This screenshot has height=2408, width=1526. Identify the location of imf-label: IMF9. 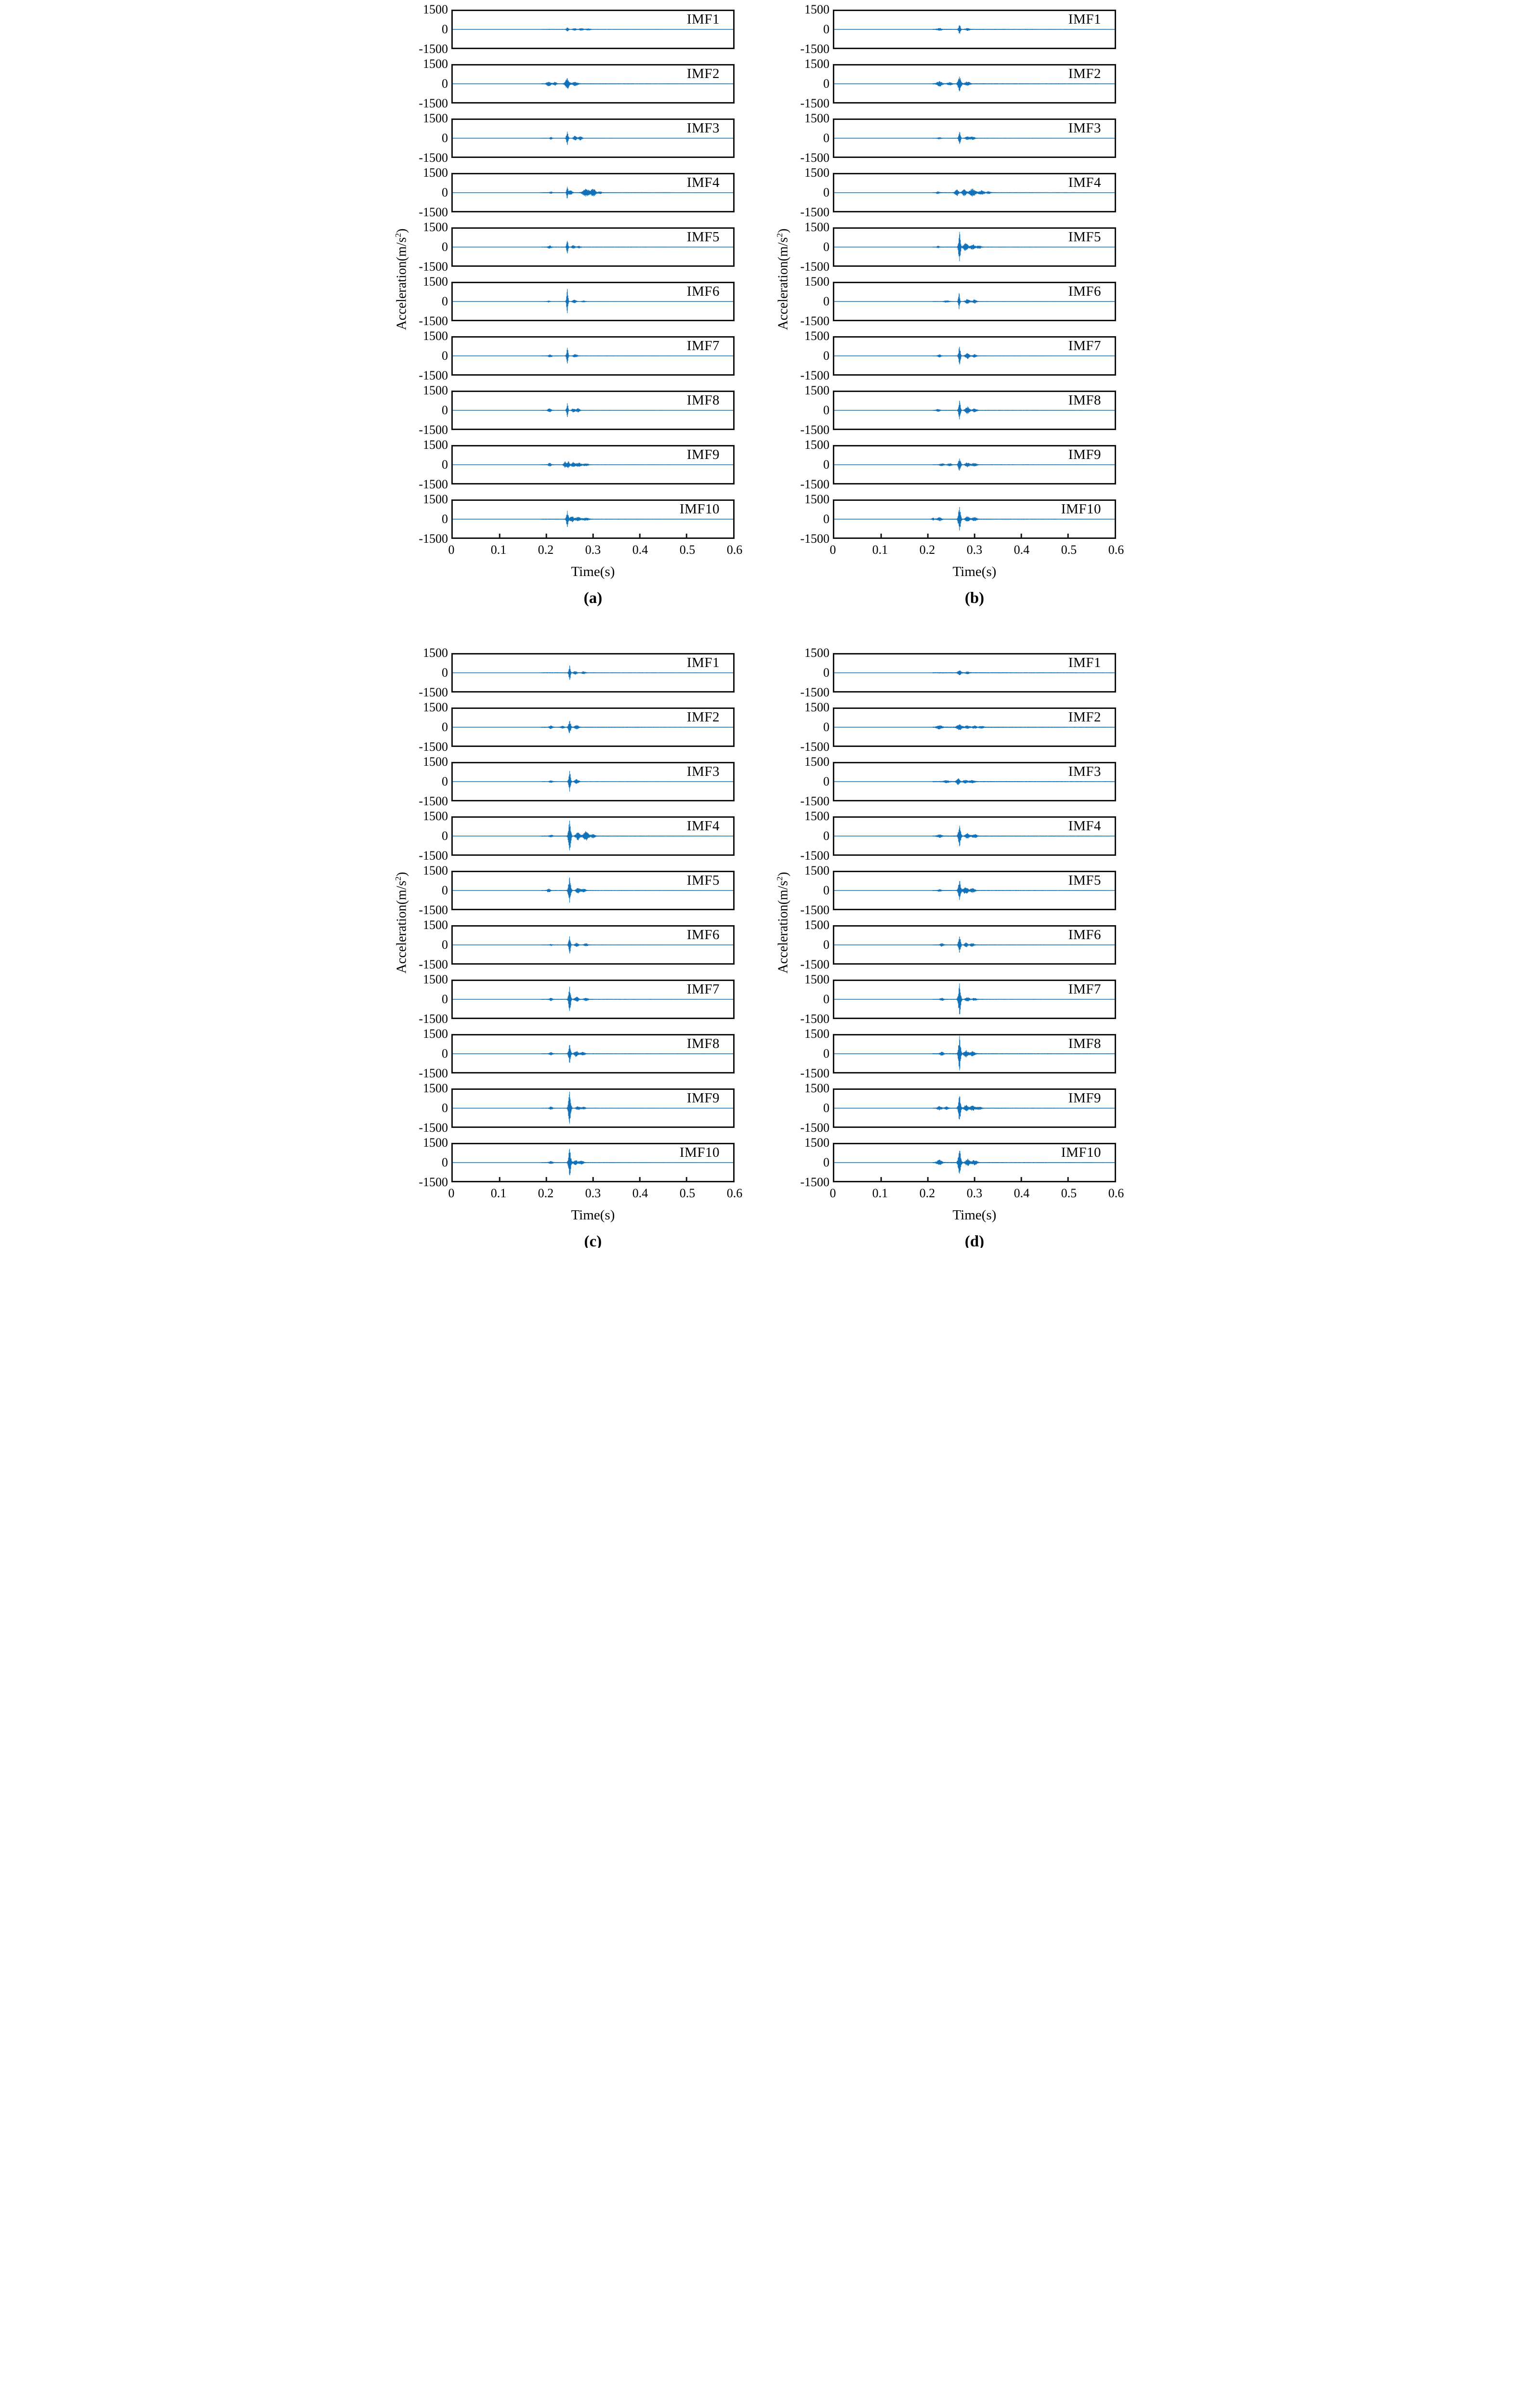
(1084, 1098).